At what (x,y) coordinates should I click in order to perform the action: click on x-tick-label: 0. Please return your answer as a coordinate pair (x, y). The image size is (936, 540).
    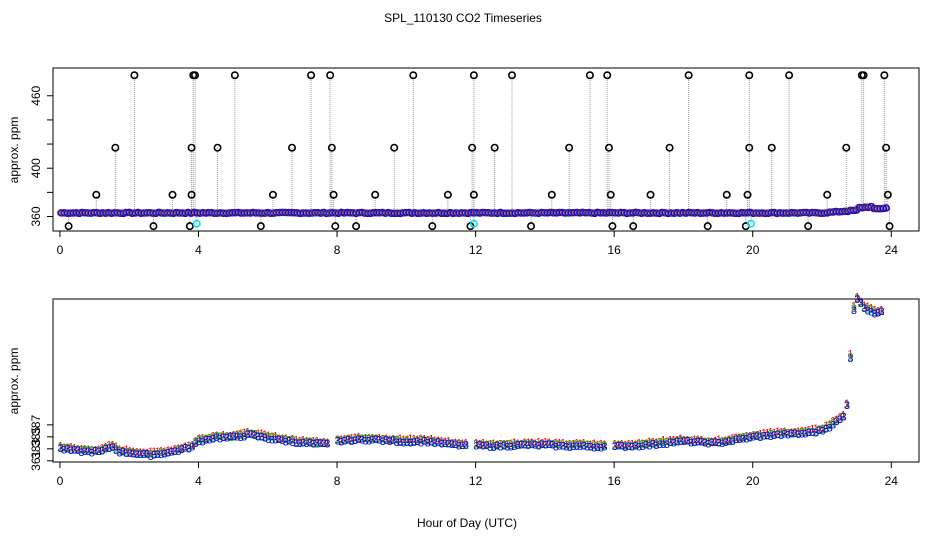
    Looking at the image, I should click on (60, 481).